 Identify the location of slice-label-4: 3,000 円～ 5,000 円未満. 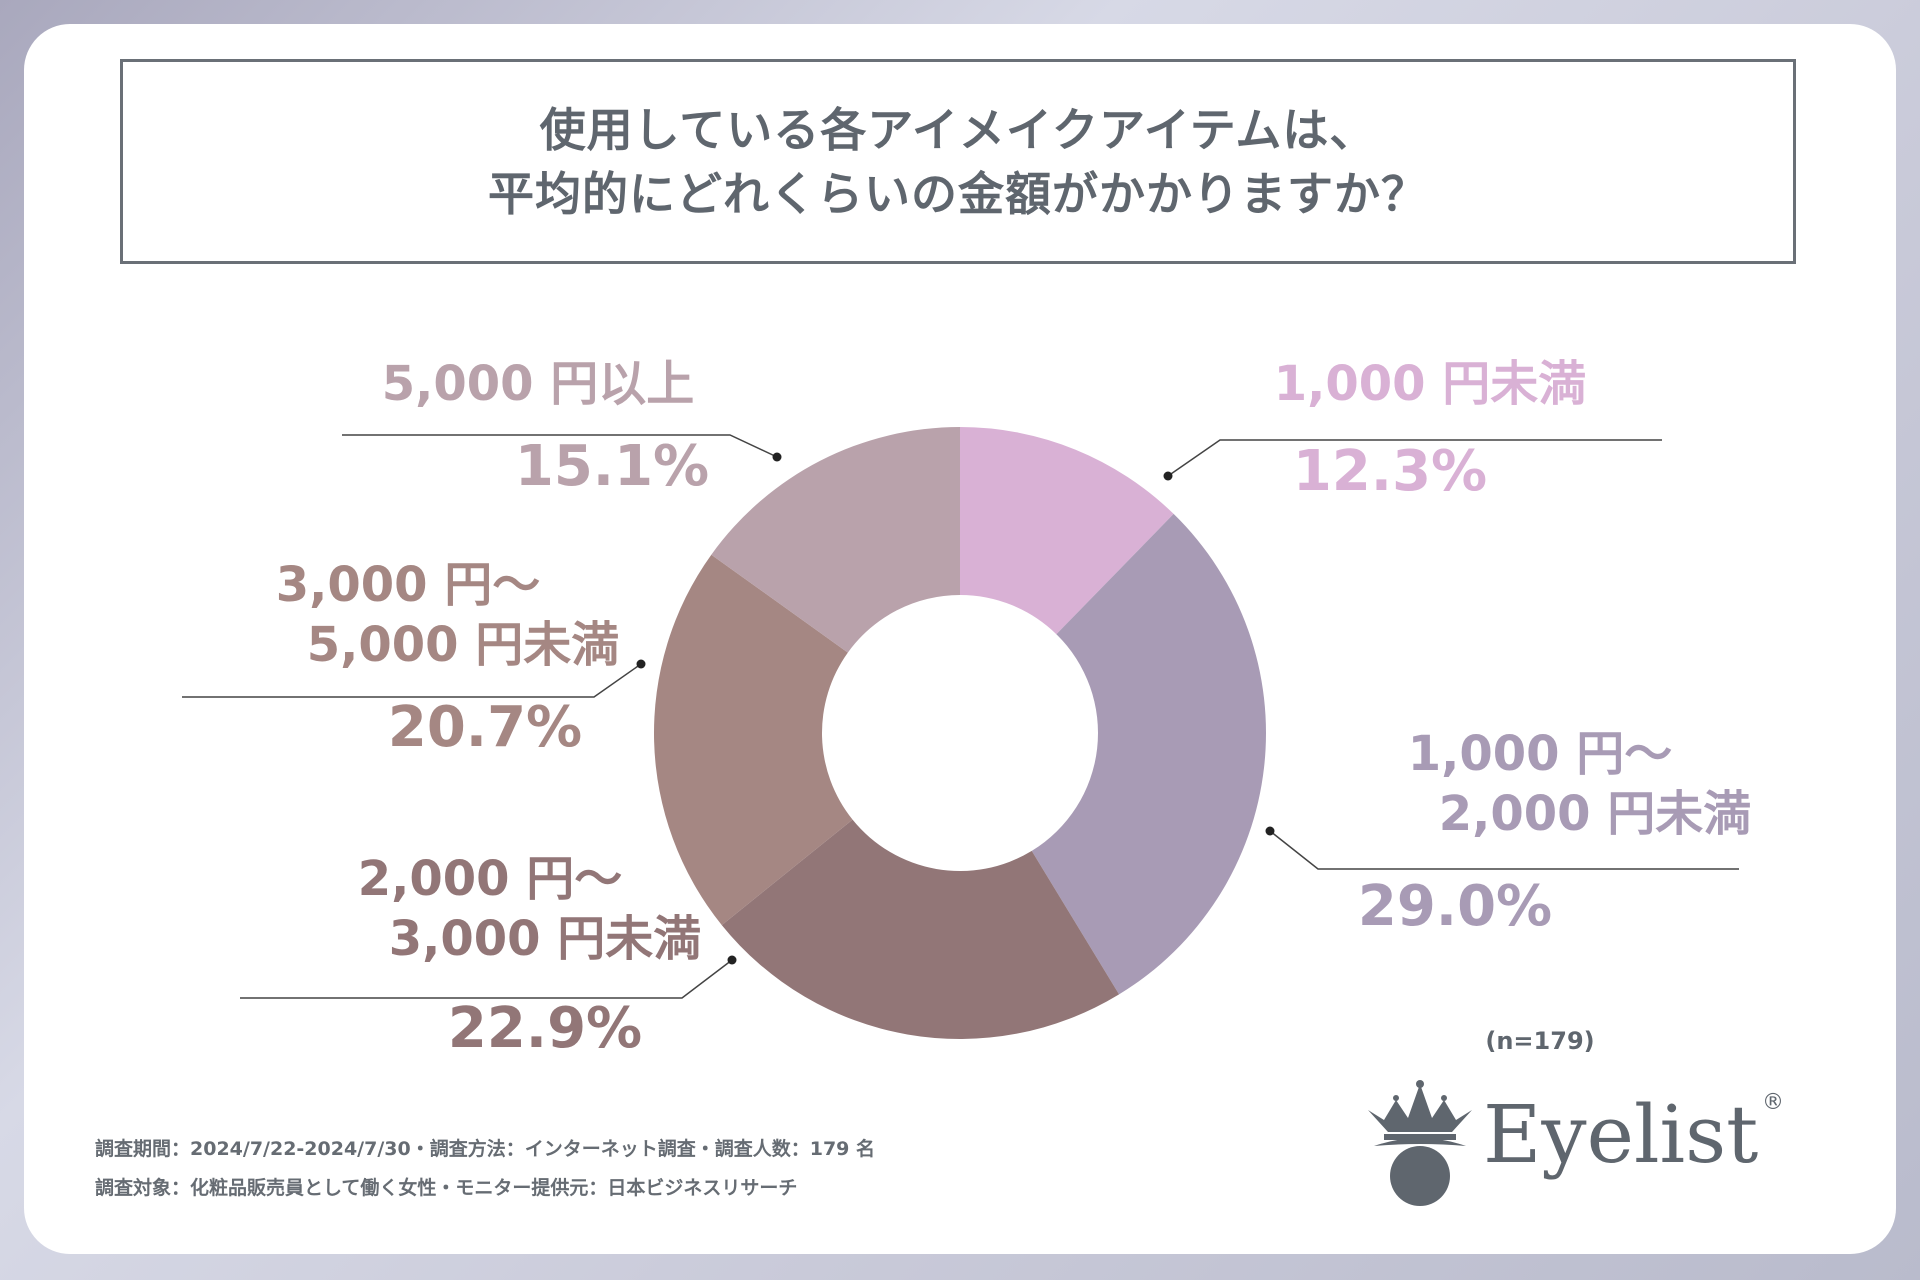
(448, 615).